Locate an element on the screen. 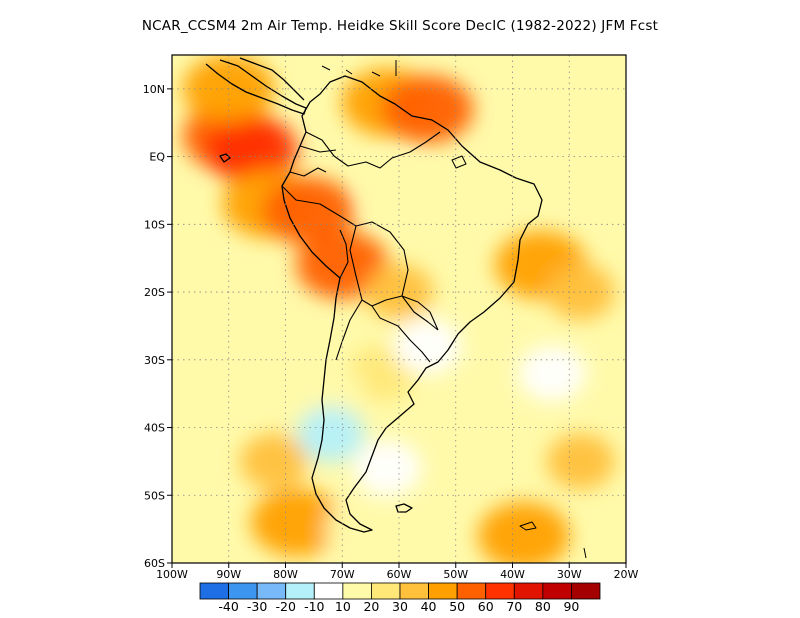 The height and width of the screenshot is (618, 800). lon-tick-label: 40W is located at coordinates (512, 574).